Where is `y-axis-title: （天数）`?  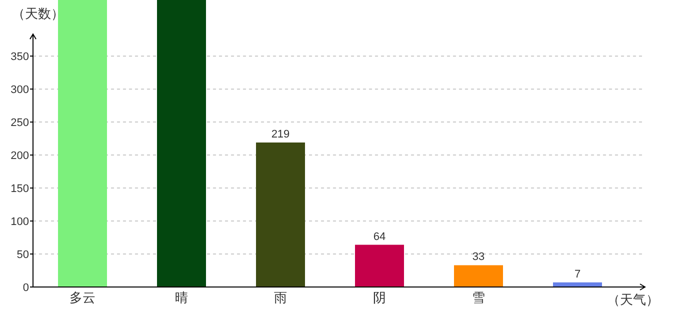
y-axis-title: （天数） is located at coordinates (38, 13).